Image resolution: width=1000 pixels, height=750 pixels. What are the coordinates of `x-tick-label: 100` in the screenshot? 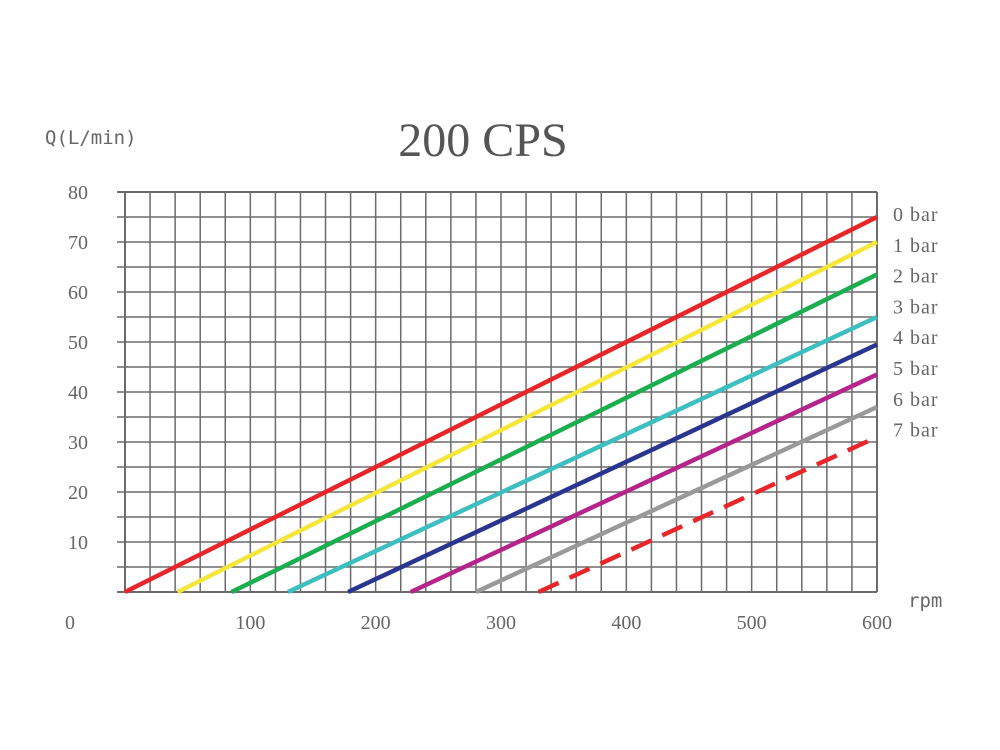 It's located at (250, 623).